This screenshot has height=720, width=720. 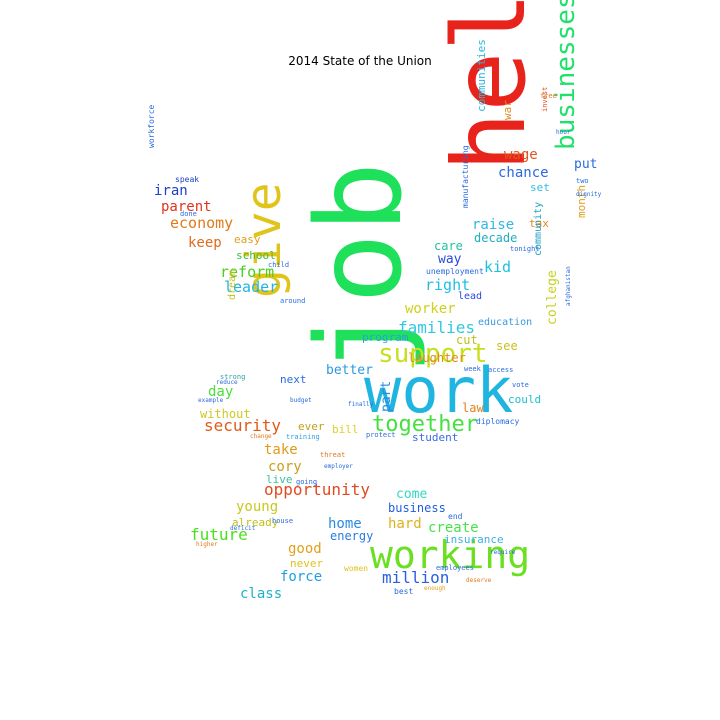 I want to click on cloud-word: force, so click(x=301, y=577).